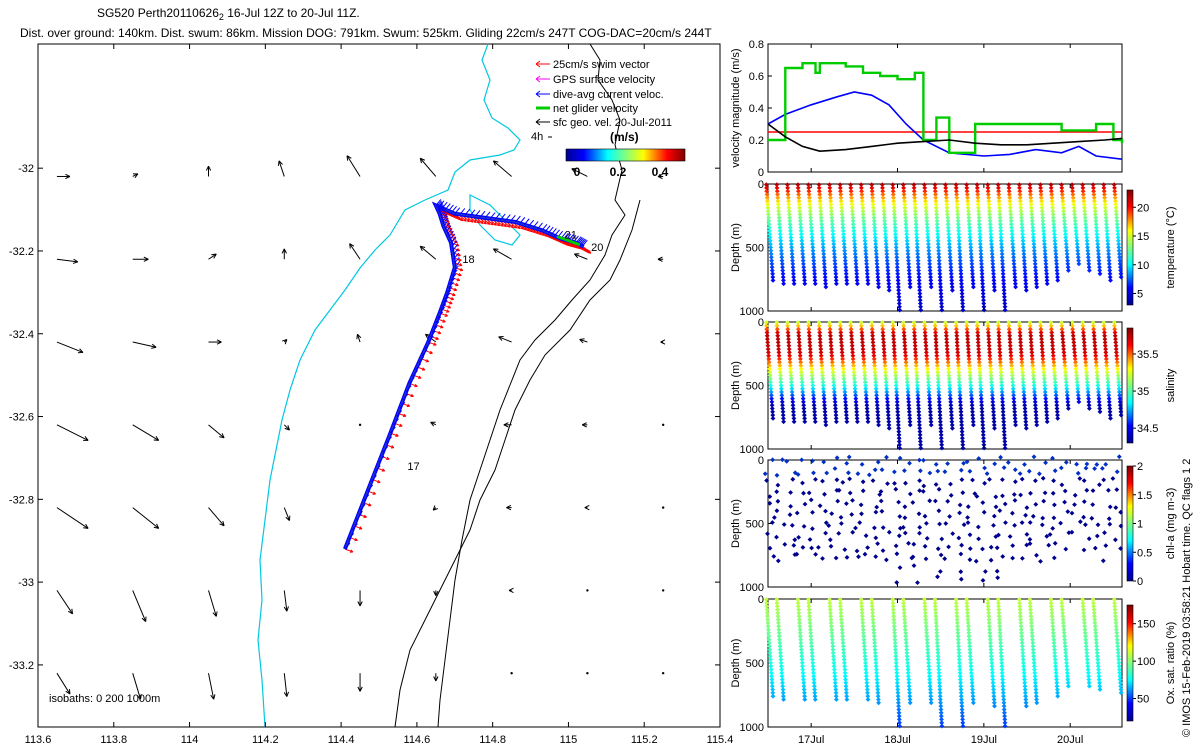  I want to click on day-label: 17, so click(413, 467).